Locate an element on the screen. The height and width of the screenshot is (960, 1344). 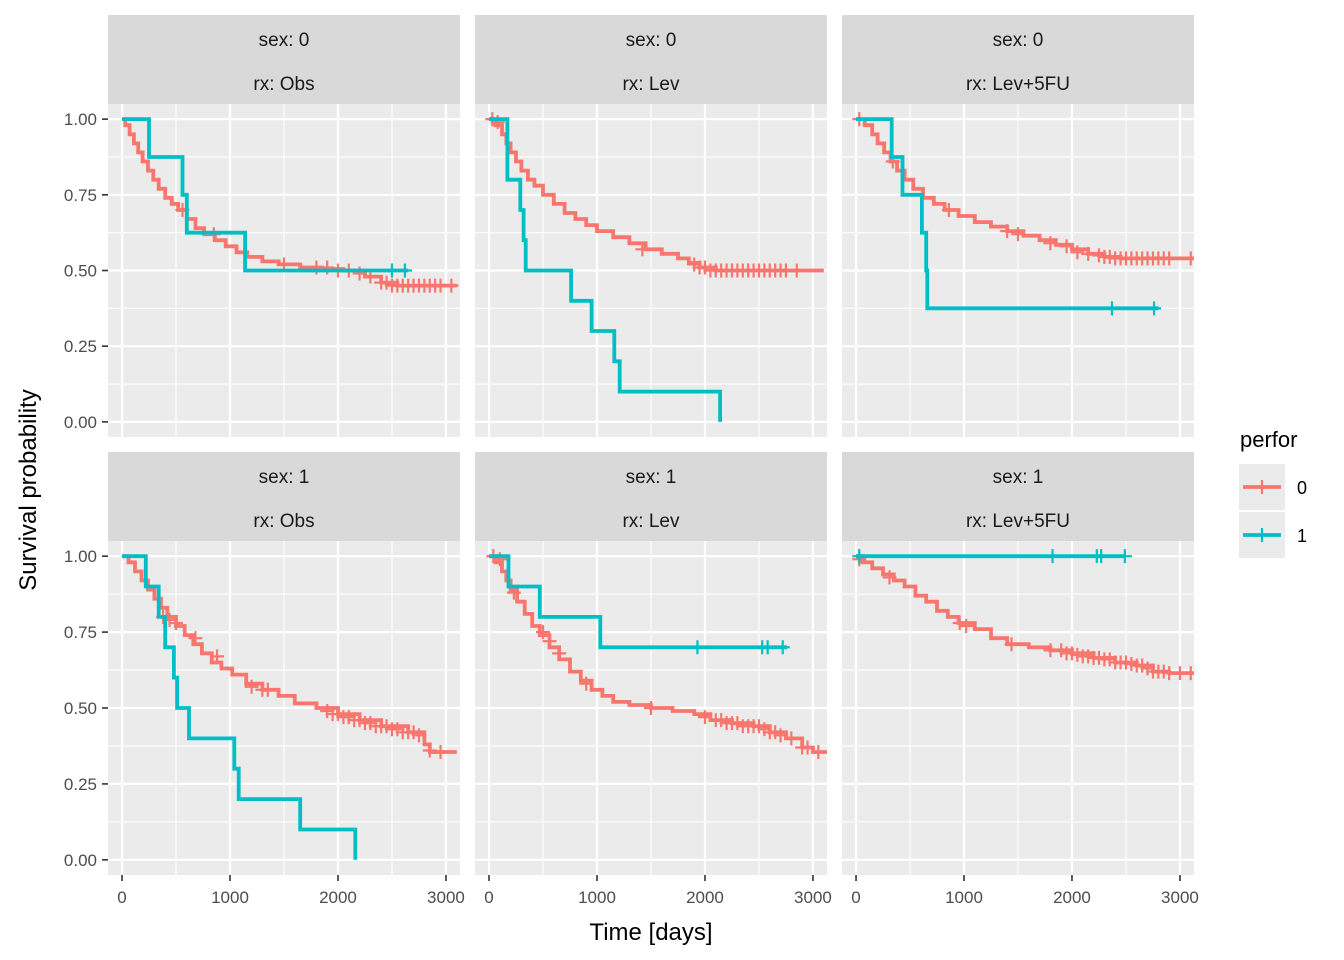
facet-panel-6: sex: 1 rx: Lev+5FU is located at coordinates (1018, 663).